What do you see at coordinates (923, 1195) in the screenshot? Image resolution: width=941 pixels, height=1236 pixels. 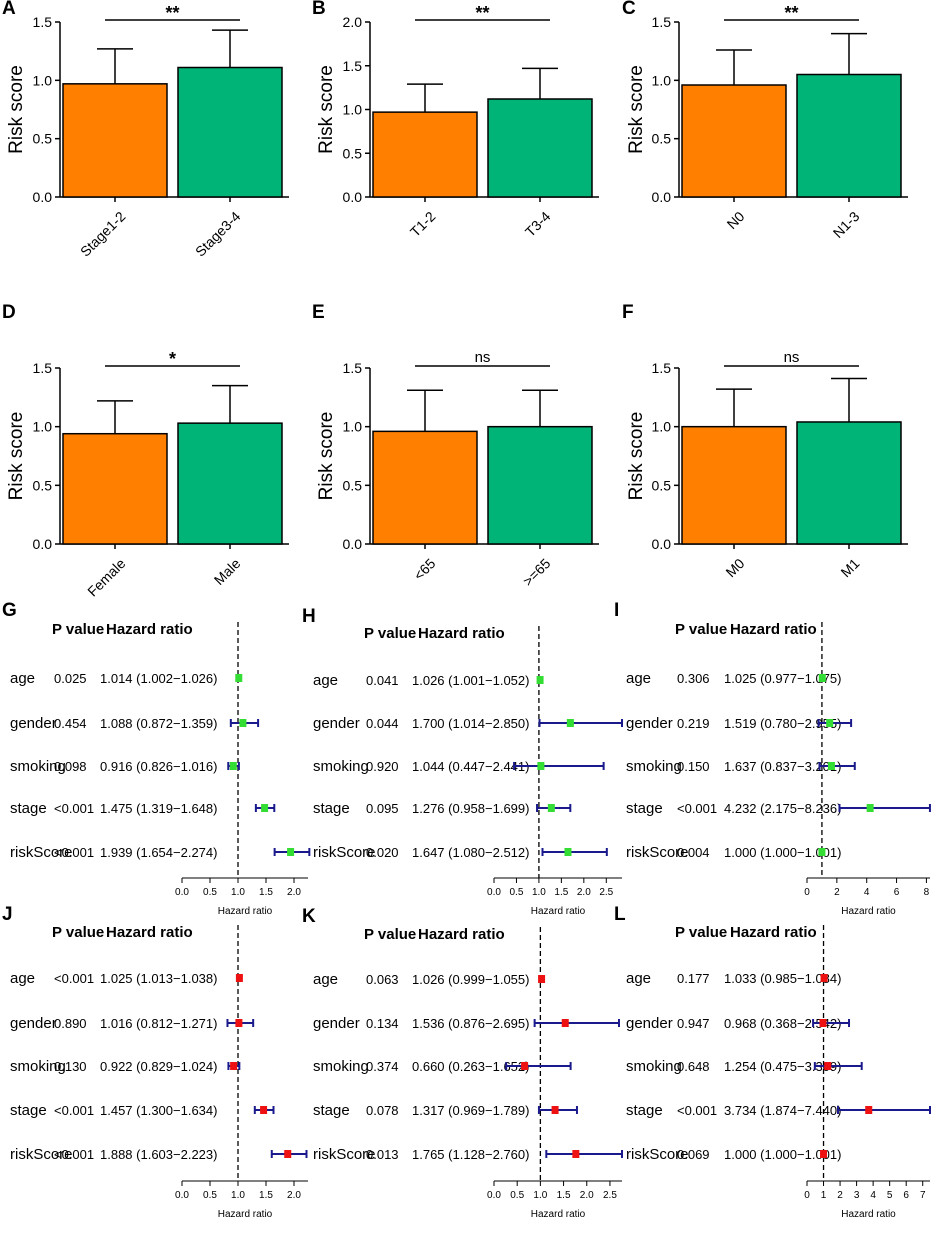 I see `x-tick-label: 7` at bounding box center [923, 1195].